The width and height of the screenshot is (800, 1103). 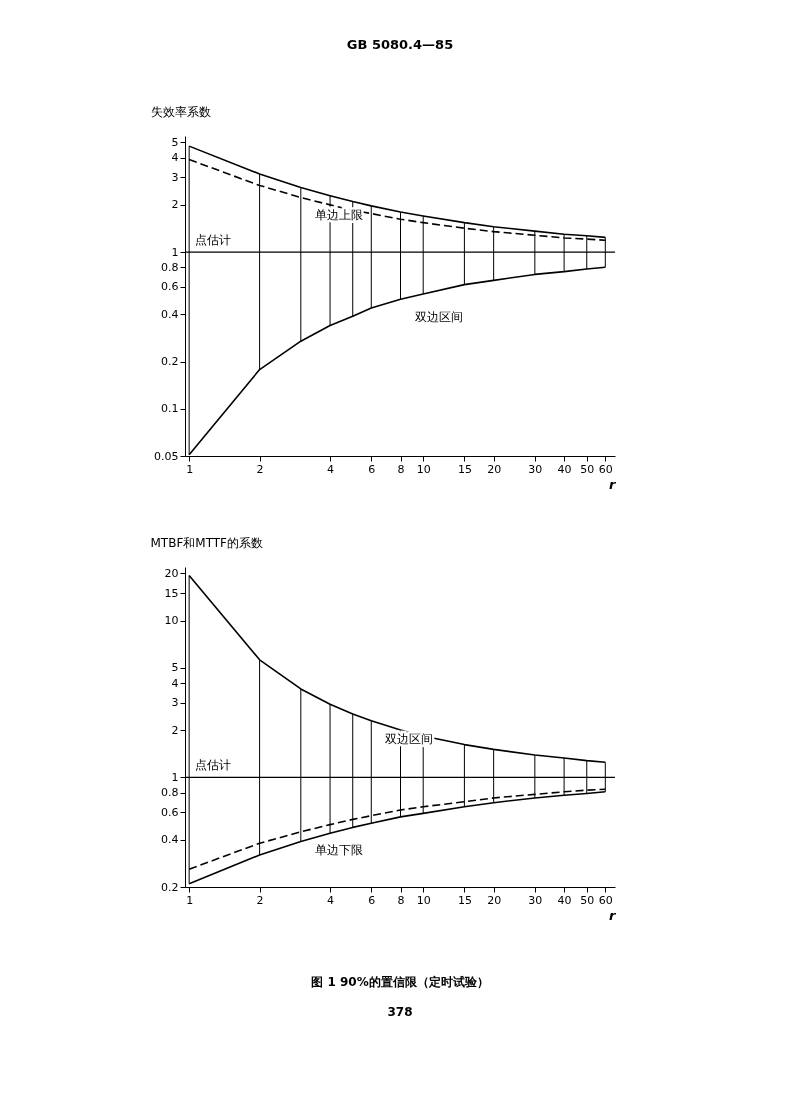 I want to click on text: 378, so click(x=400, y=1012).